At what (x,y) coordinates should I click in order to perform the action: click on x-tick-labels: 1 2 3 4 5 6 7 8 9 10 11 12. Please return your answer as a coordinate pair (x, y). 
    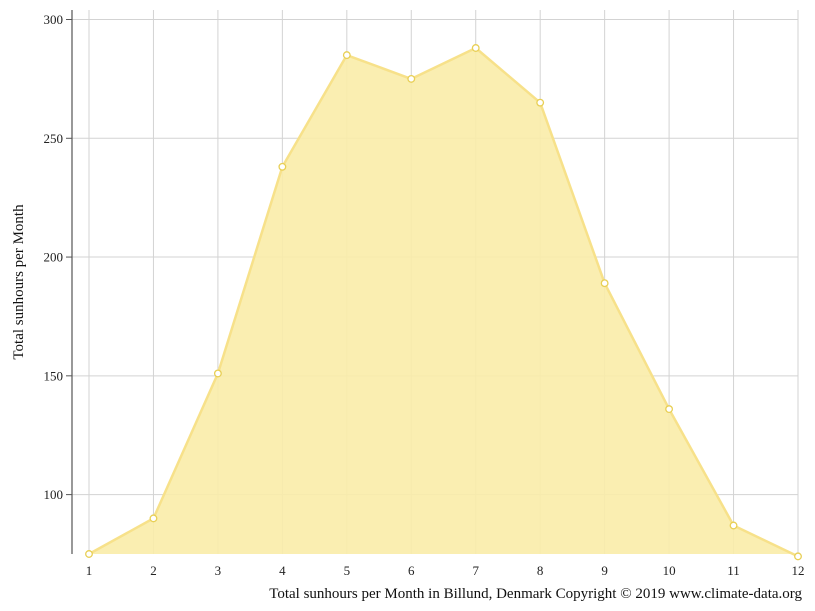
    Looking at the image, I should click on (445, 570).